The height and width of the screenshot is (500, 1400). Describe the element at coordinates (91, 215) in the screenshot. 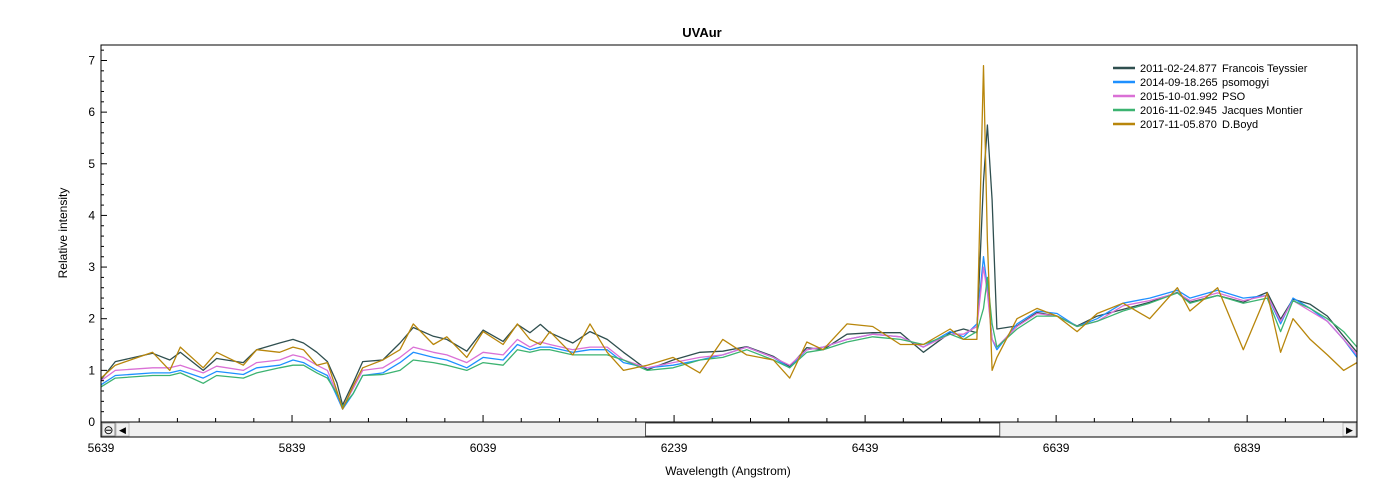

I see `y-tick-label: 4` at that location.